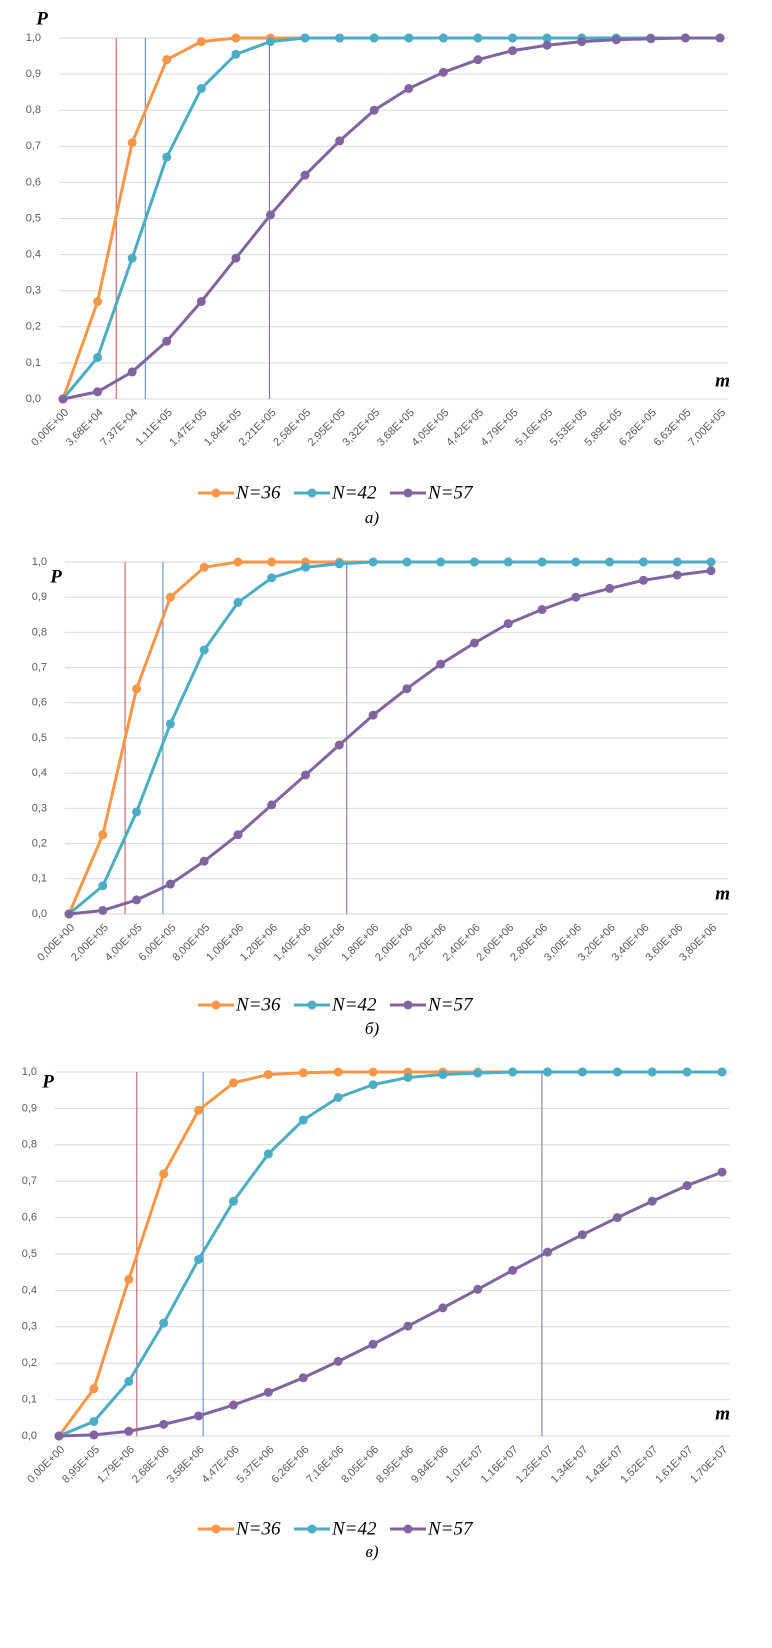 The image size is (772, 1648). I want to click on x-tick-label: 1,70E+07, so click(709, 1465).